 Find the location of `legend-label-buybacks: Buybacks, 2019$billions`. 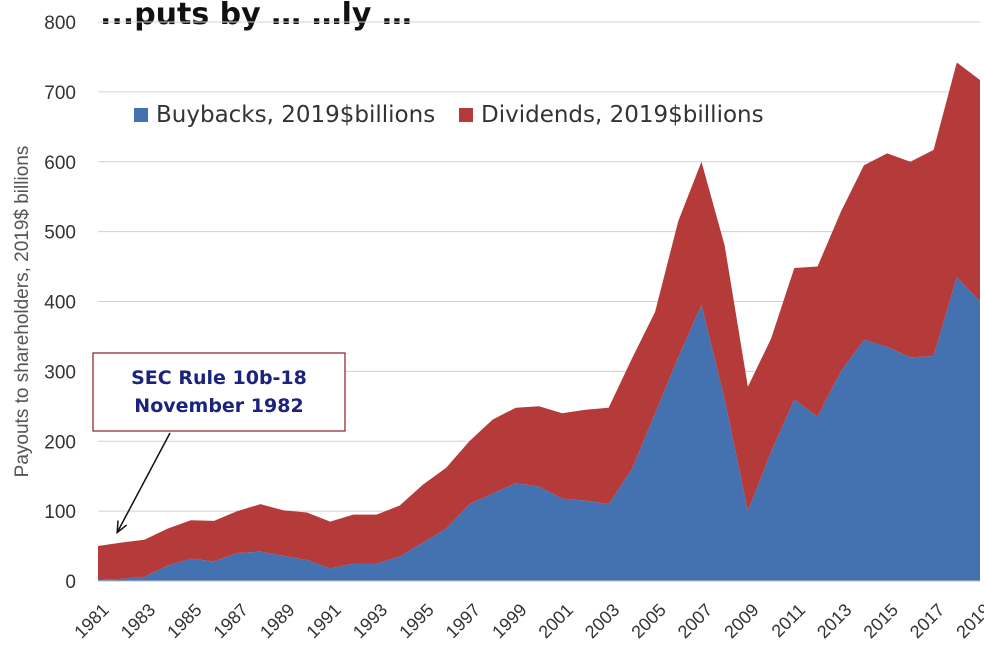

legend-label-buybacks: Buybacks, 2019$billions is located at coordinates (295, 115).